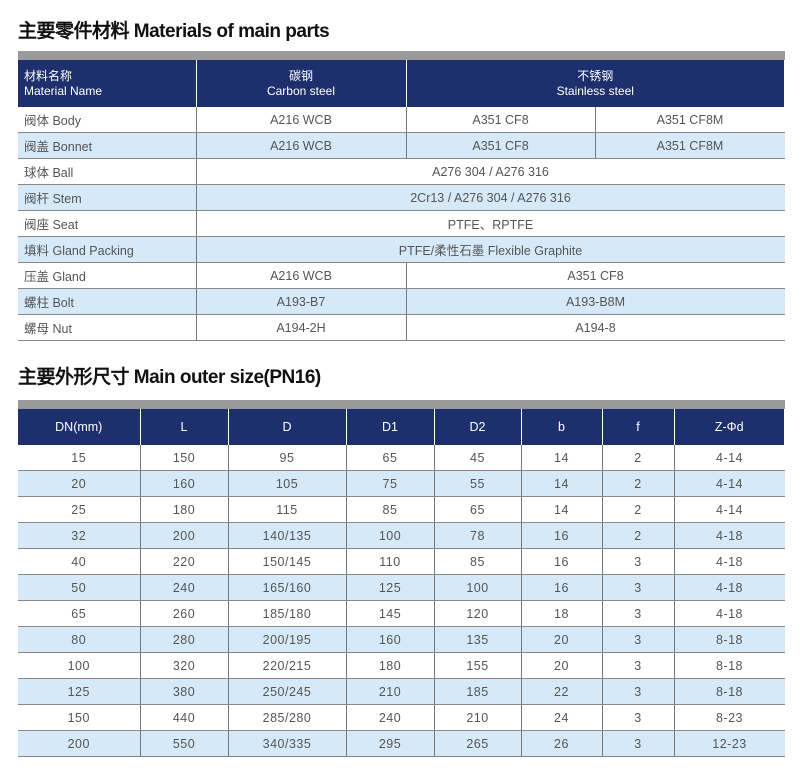  What do you see at coordinates (401, 55) in the screenshot?
I see `materials-header-bar` at bounding box center [401, 55].